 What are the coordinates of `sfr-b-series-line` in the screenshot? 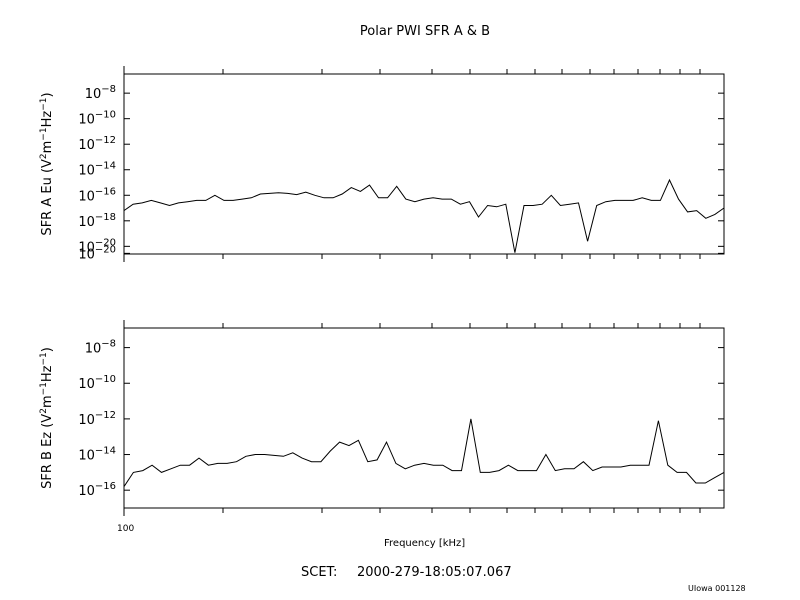 It's located at (424, 452).